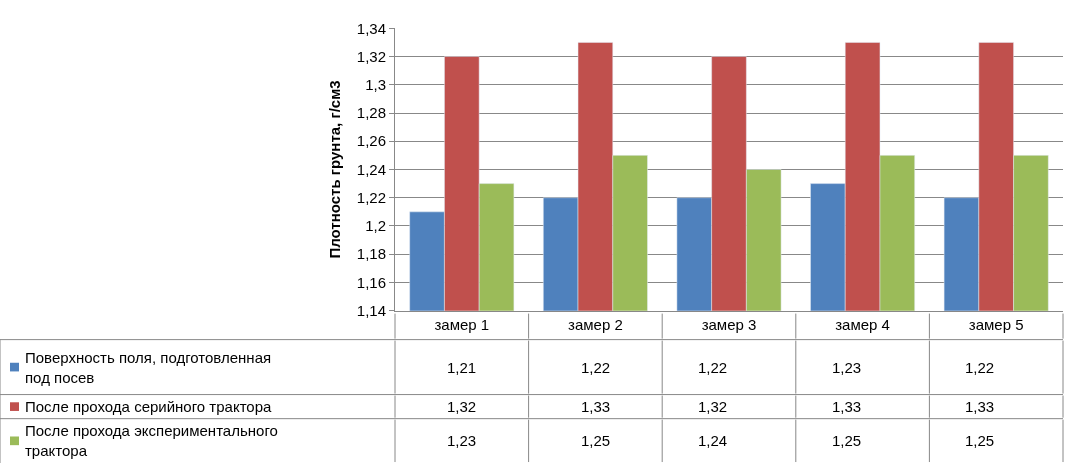 Image resolution: width=1068 pixels, height=471 pixels. Describe the element at coordinates (713, 440) in the screenshot. I see `data-label: 1,24` at that location.